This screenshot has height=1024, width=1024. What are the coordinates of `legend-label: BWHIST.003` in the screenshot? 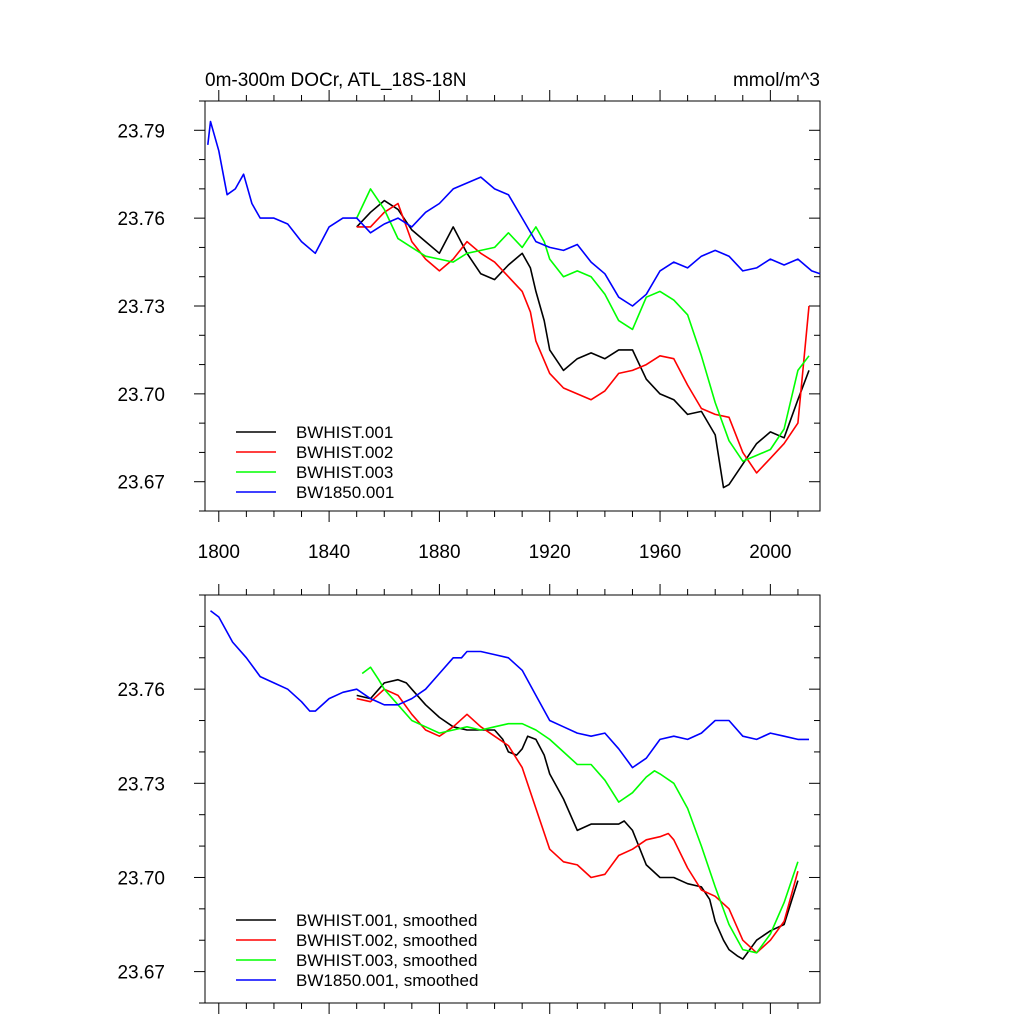 It's located at (344, 472).